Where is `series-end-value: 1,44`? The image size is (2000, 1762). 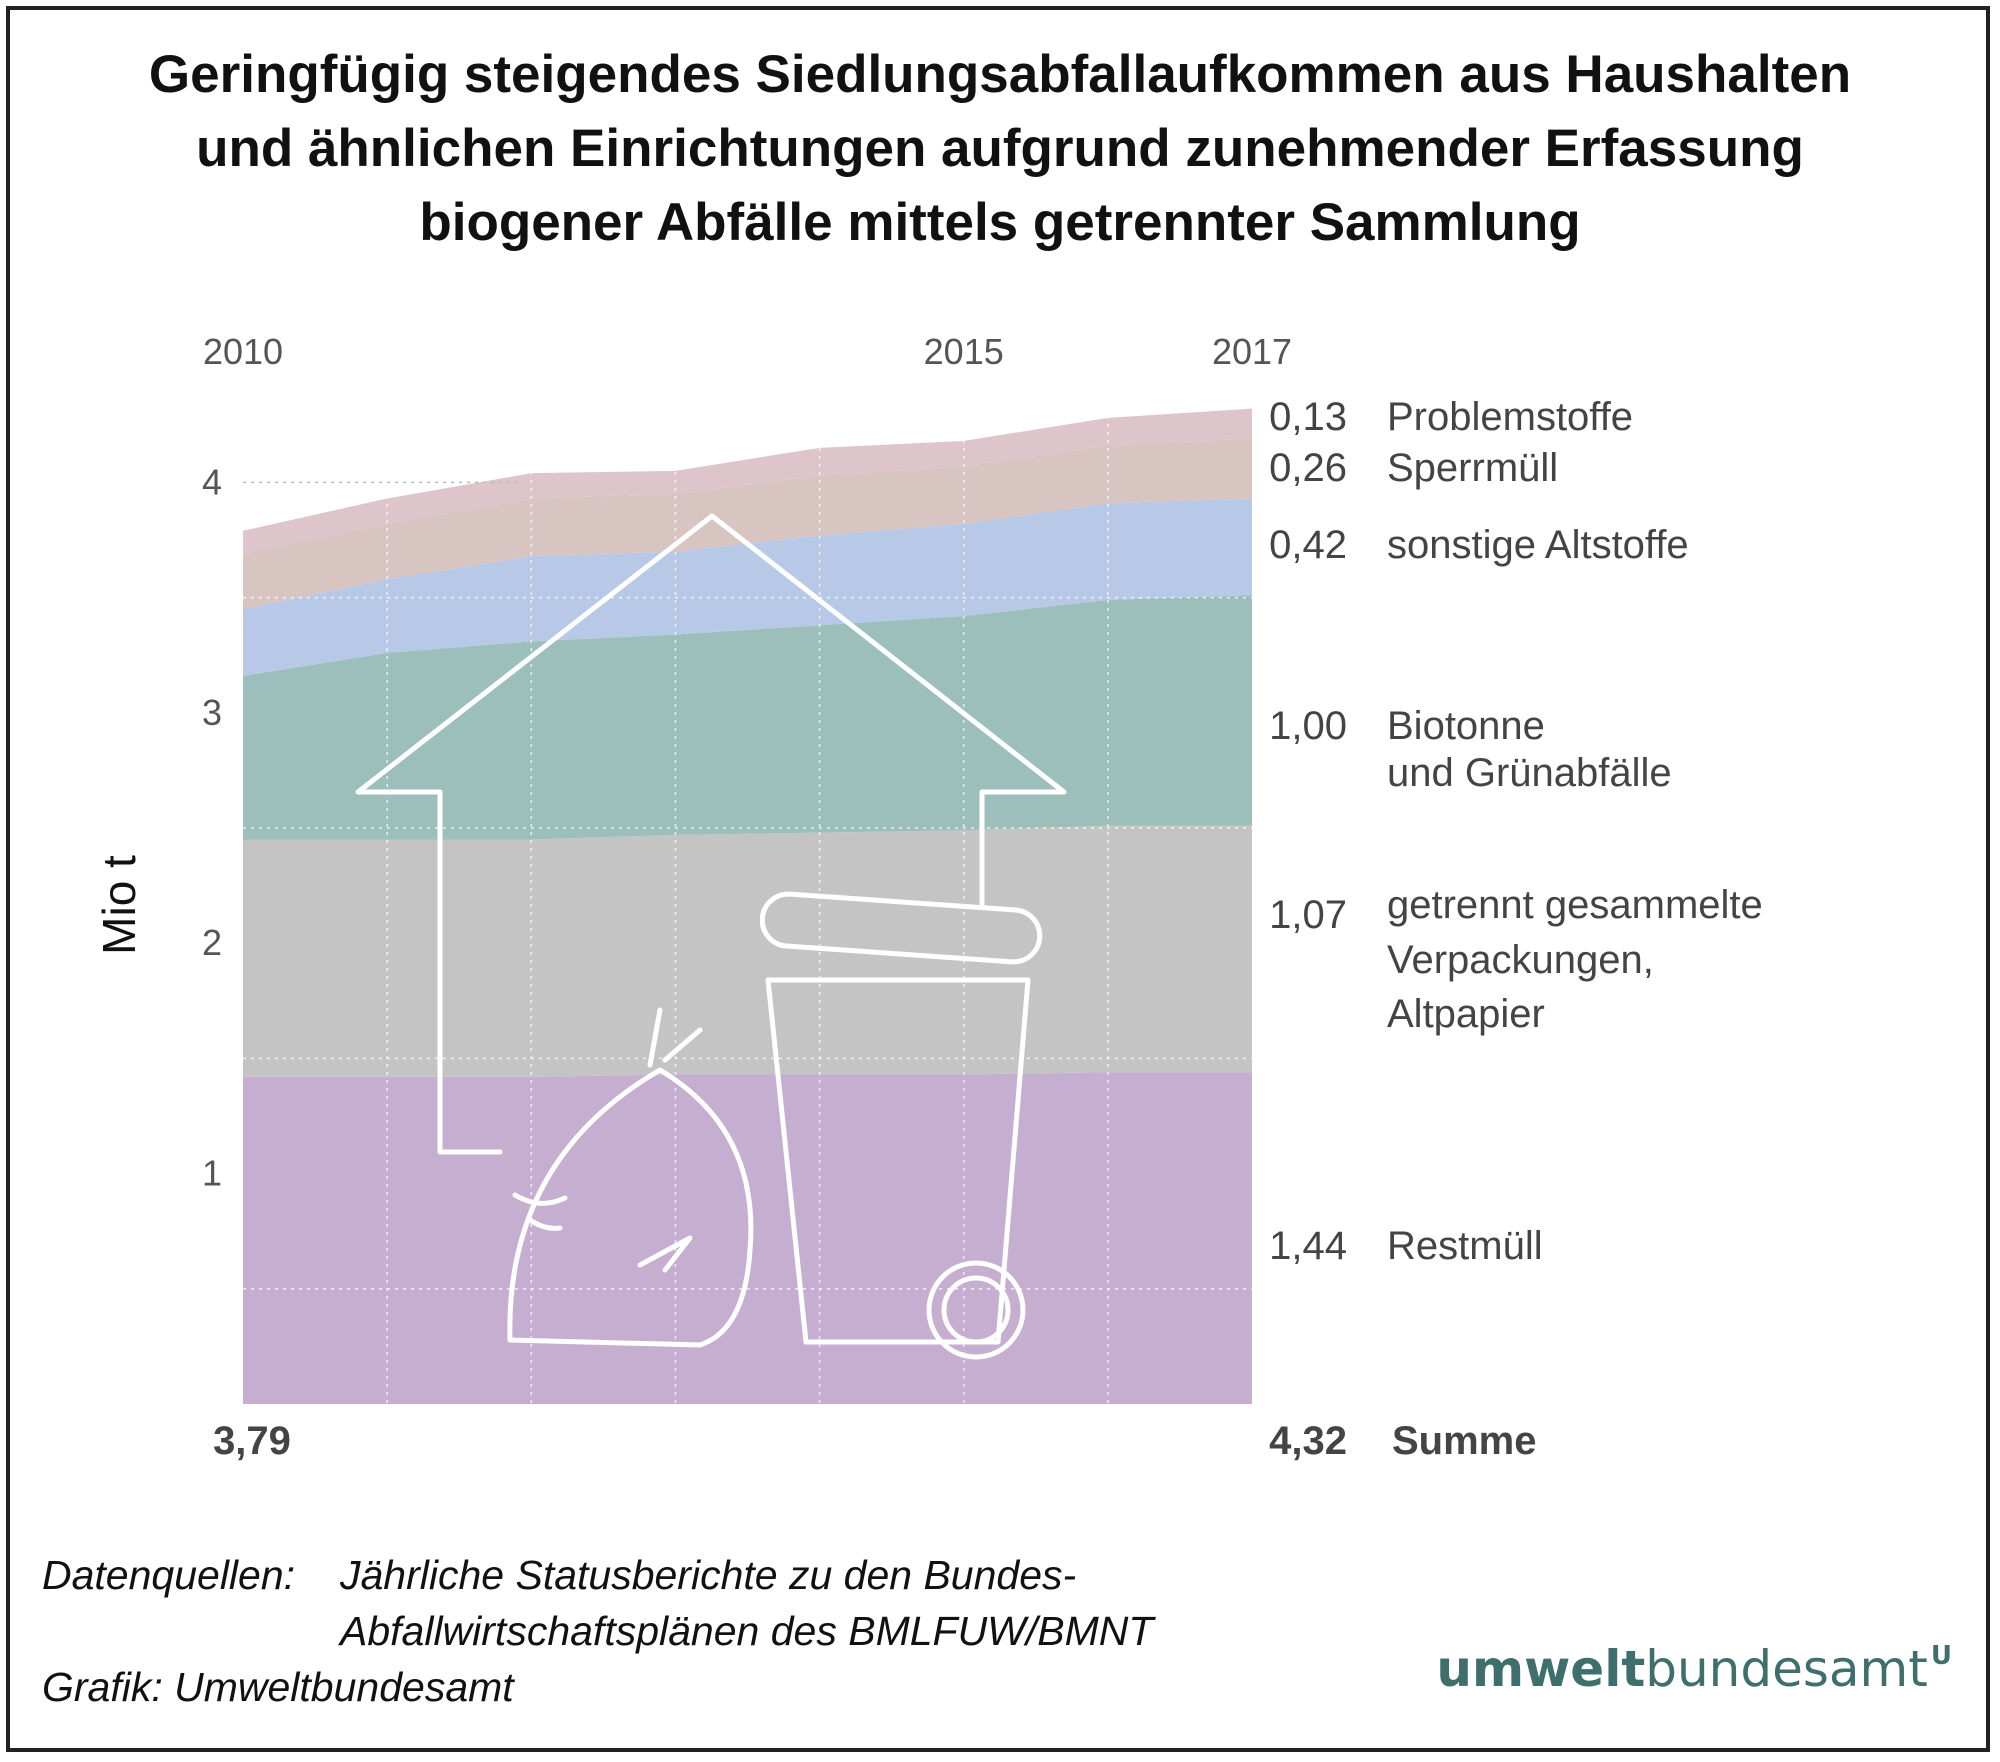
series-end-value: 1,44 is located at coordinates (1308, 1246).